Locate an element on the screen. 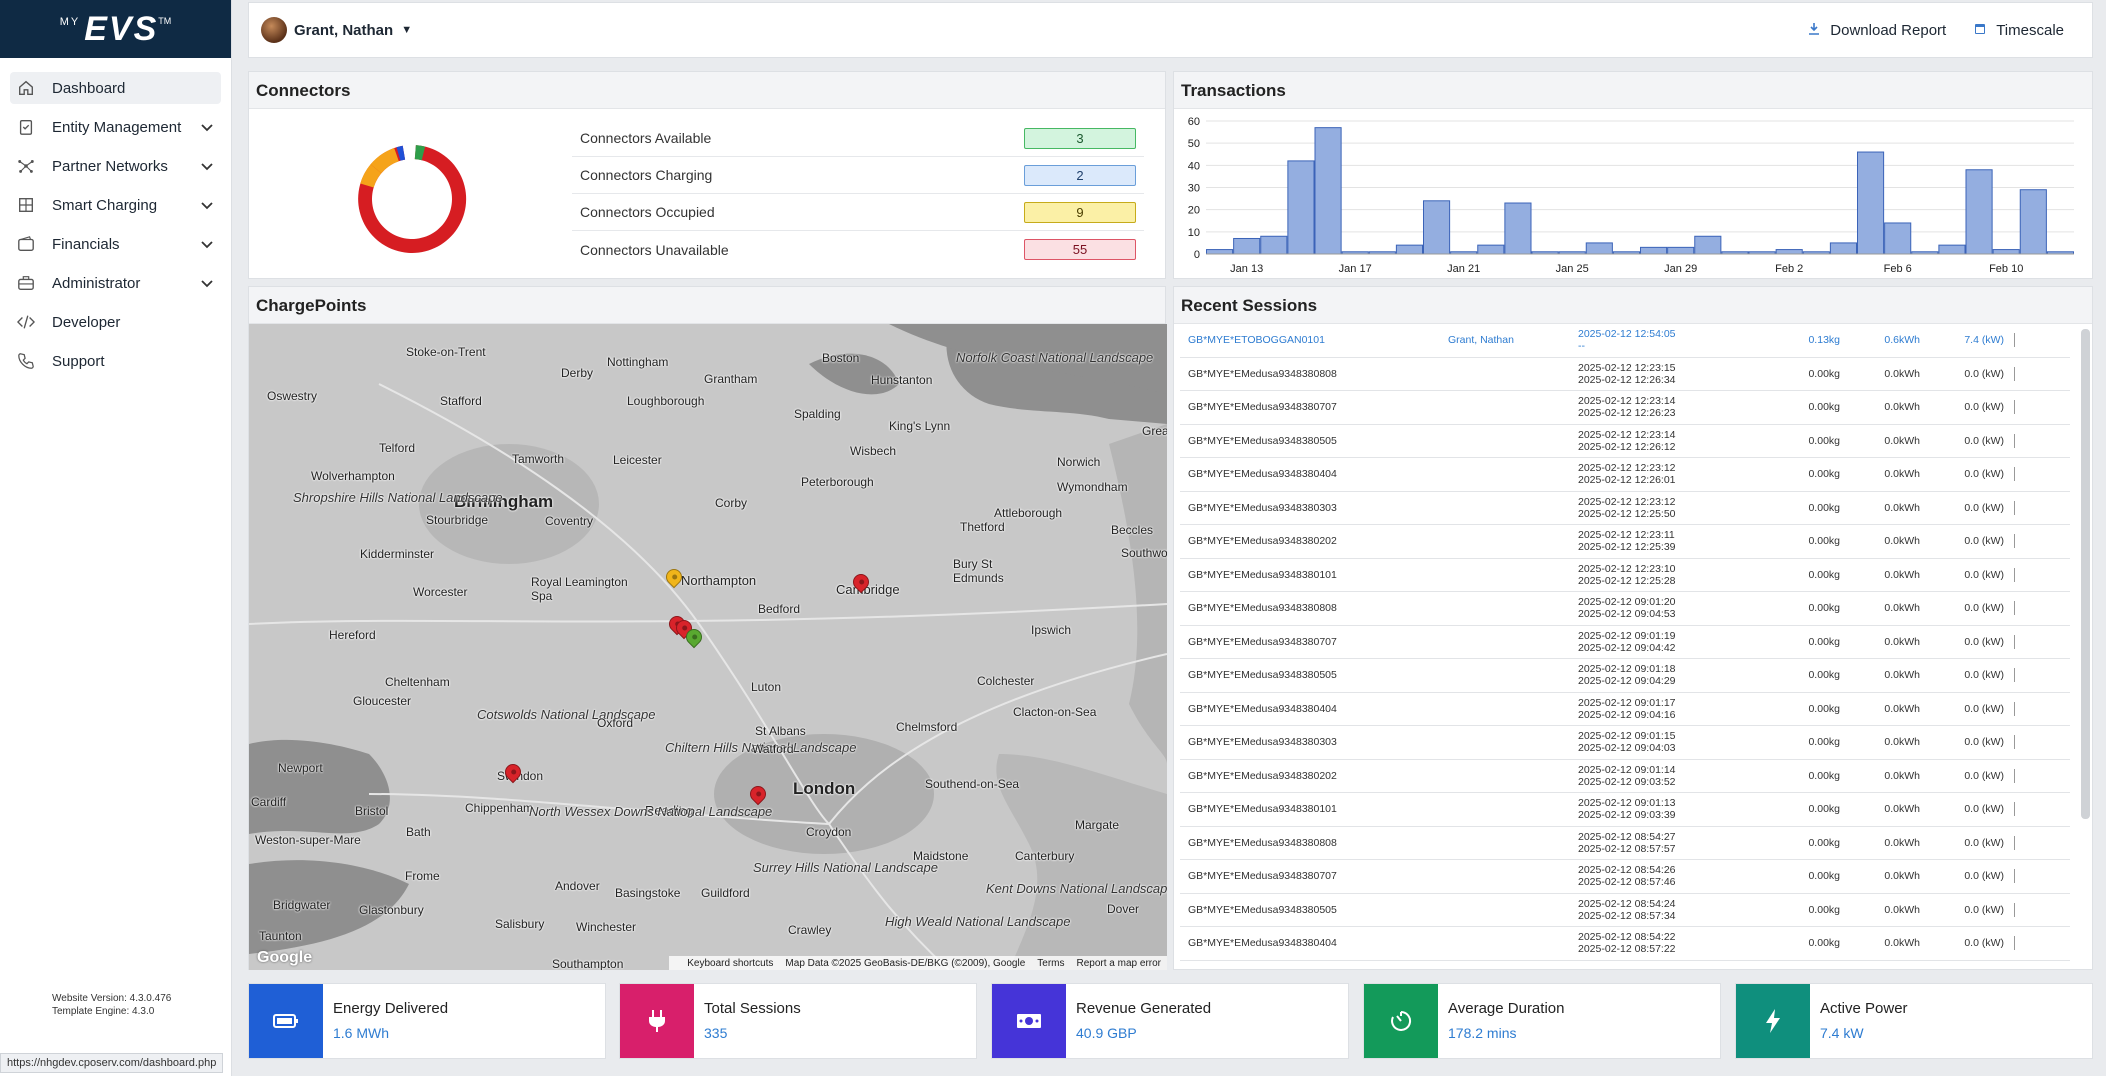  stat-label: Energy Delivered is located at coordinates (391, 1008).